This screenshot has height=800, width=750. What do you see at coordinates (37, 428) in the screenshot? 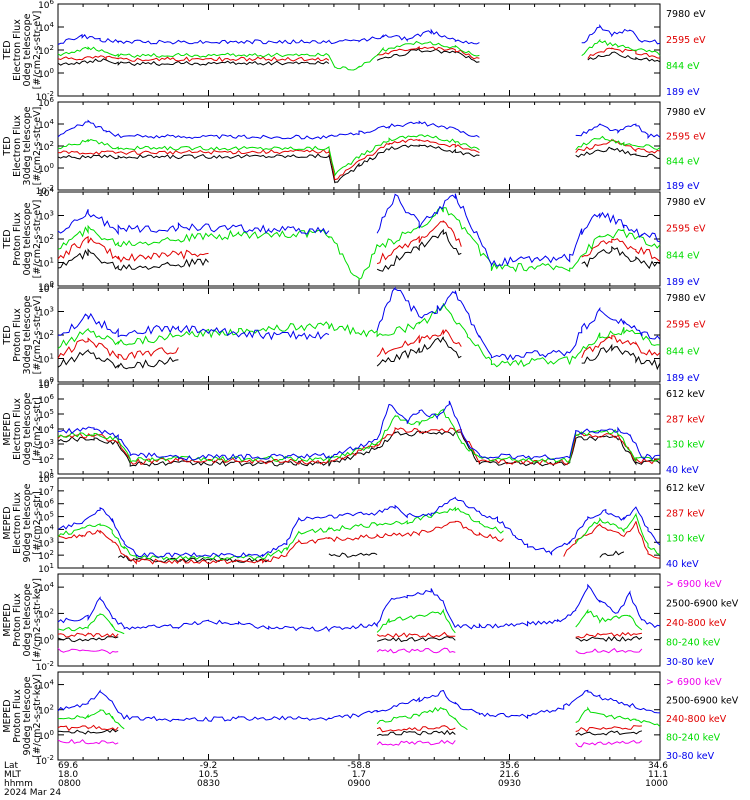
I see `y-axis-label-line: [#/cm2-s-str]` at bounding box center [37, 428].